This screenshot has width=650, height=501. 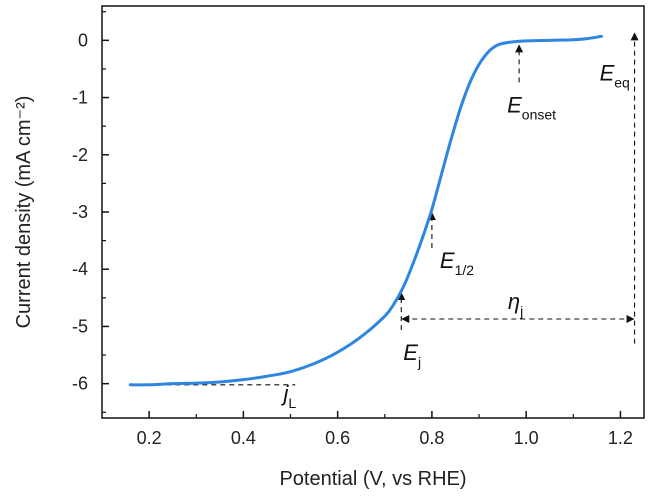 I want to click on label-e-half: E1/2, so click(x=457, y=263).